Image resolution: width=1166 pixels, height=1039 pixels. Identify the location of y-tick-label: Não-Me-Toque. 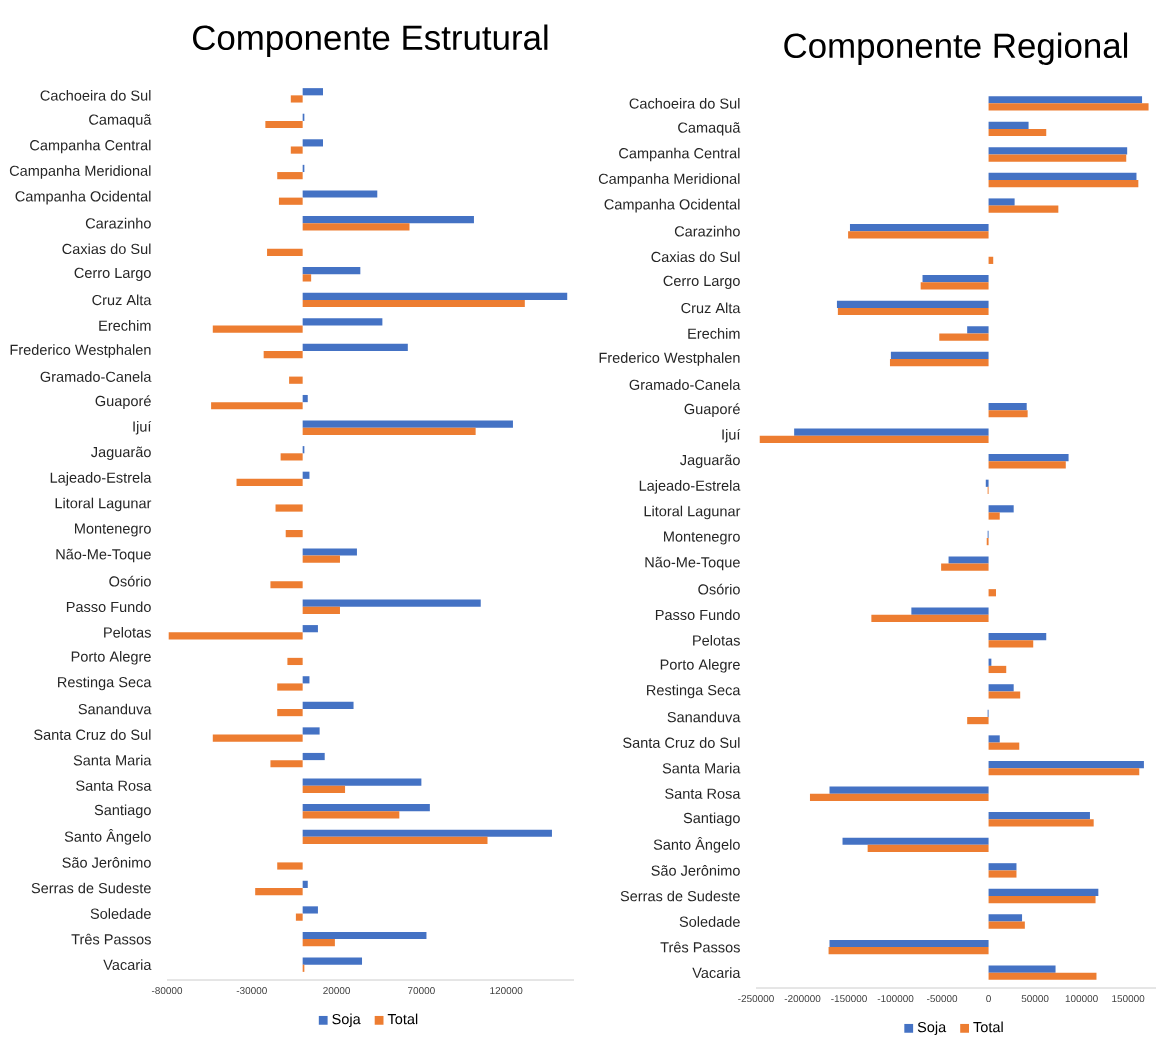
(692, 563).